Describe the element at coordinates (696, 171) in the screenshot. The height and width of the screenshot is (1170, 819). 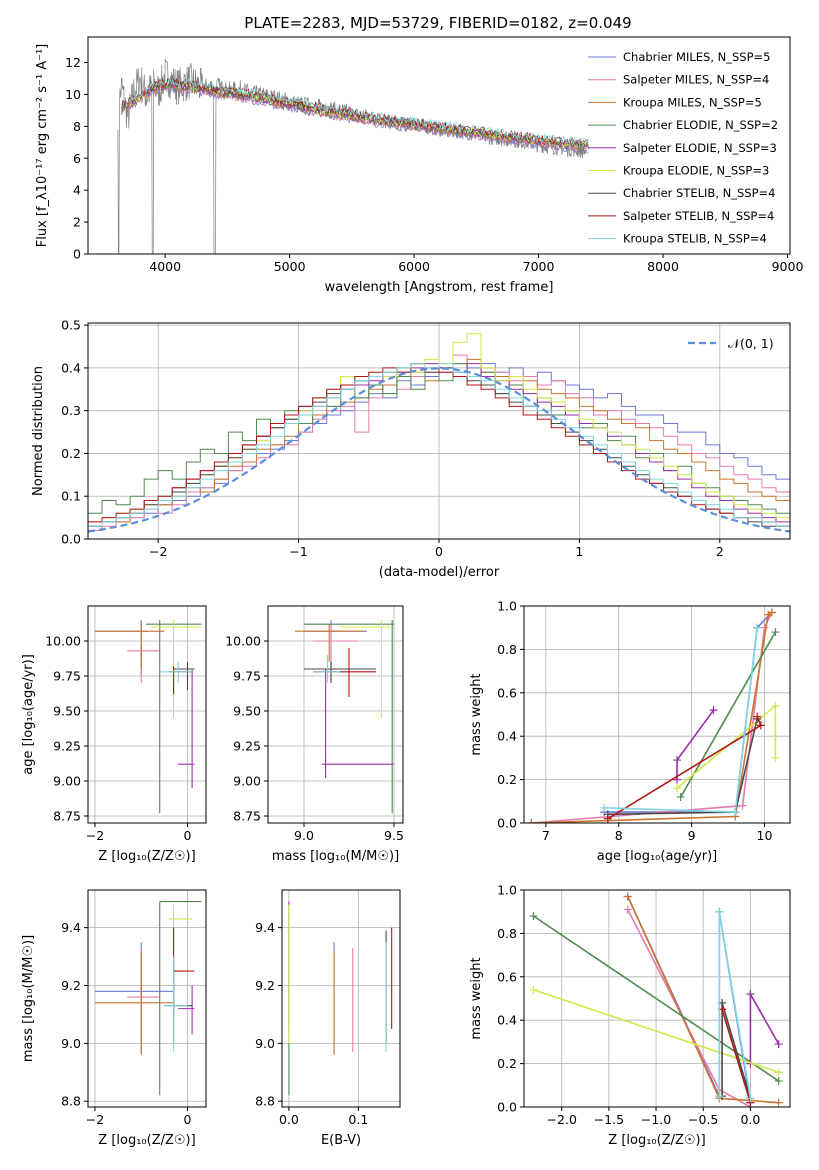
I see `legend-label: Kroupa ELODIE, N_SSP=3` at that location.